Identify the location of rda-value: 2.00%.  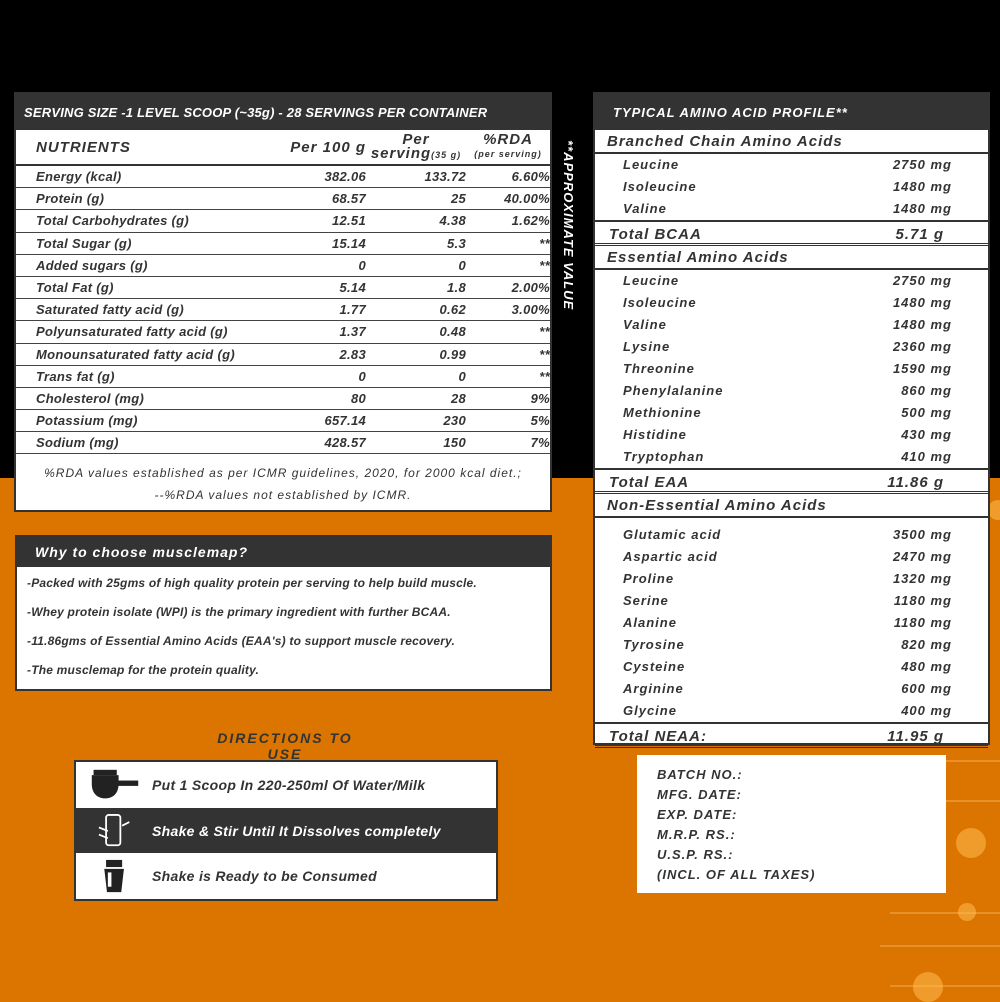
(530, 288).